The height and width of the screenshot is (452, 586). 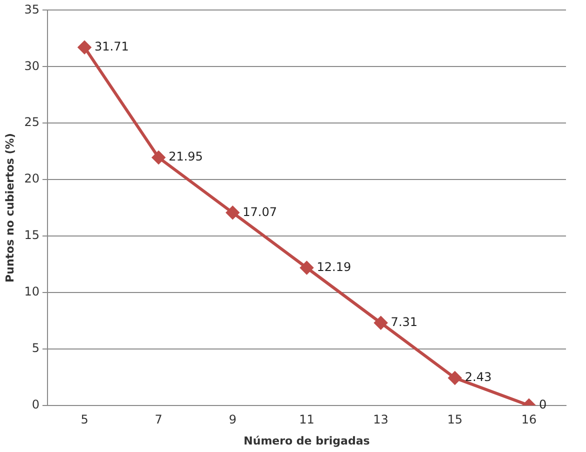 What do you see at coordinates (307, 441) in the screenshot?
I see `x-axis-title: Número de brigadas` at bounding box center [307, 441].